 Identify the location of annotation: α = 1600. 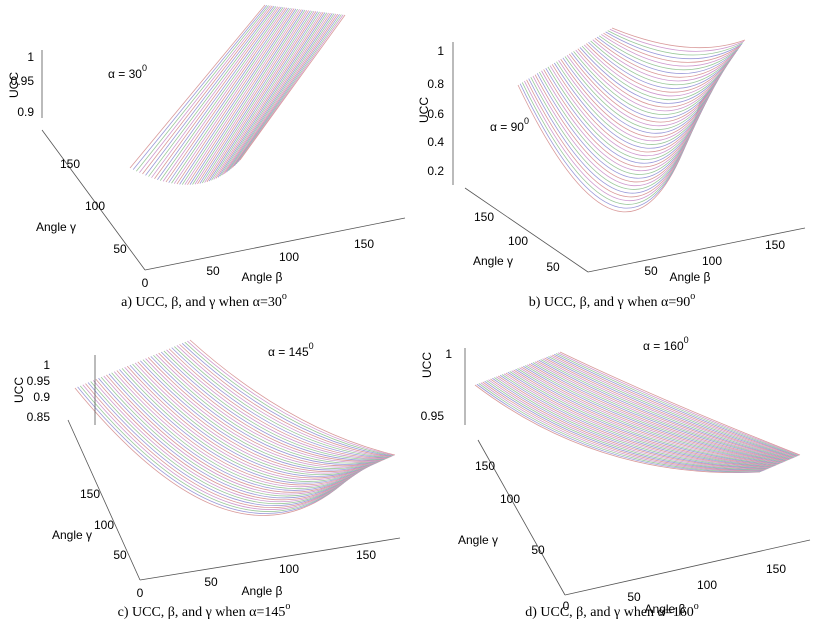
(666, 344).